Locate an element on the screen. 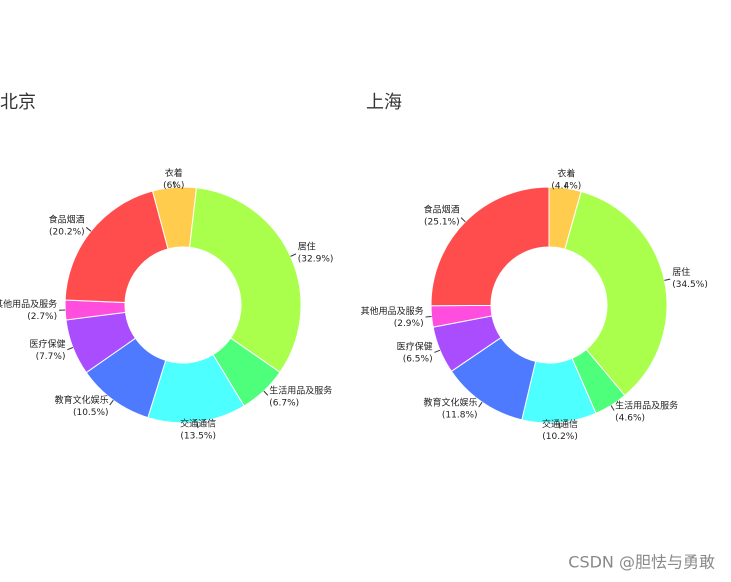 This screenshot has height=582, width=731. slice-value-label: (11.8%) is located at coordinates (460, 415).